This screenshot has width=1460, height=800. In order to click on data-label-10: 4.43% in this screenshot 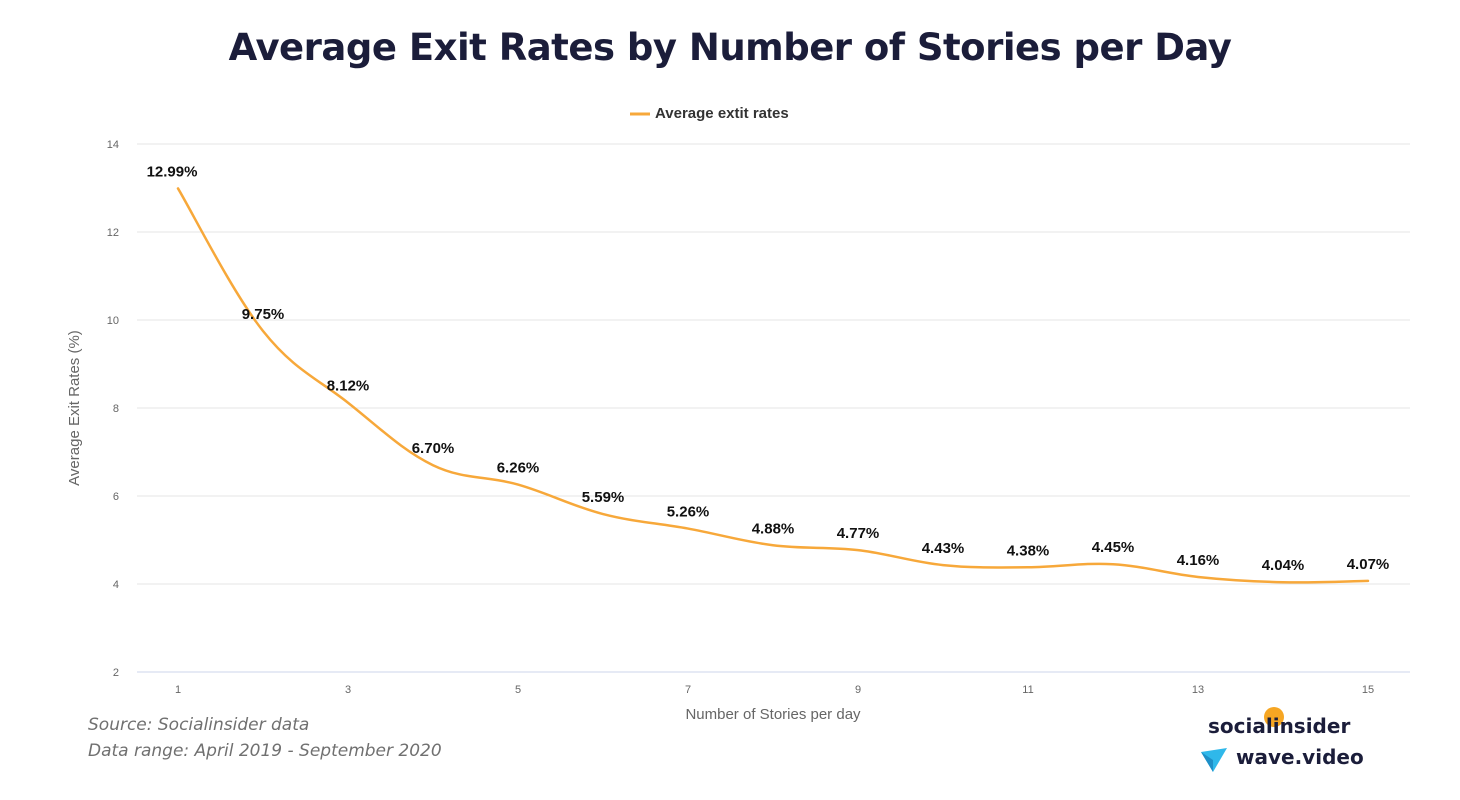, I will do `click(943, 548)`.